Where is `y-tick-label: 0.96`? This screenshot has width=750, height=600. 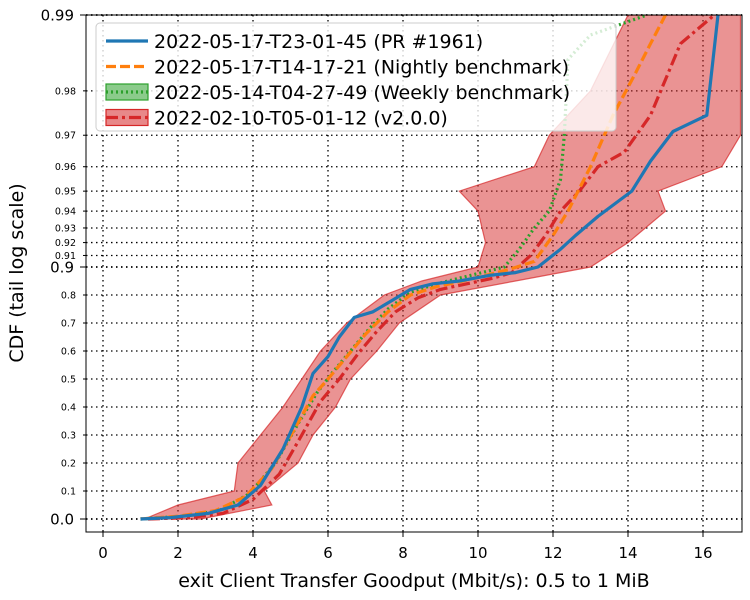
y-tick-label: 0.96 is located at coordinates (65, 167).